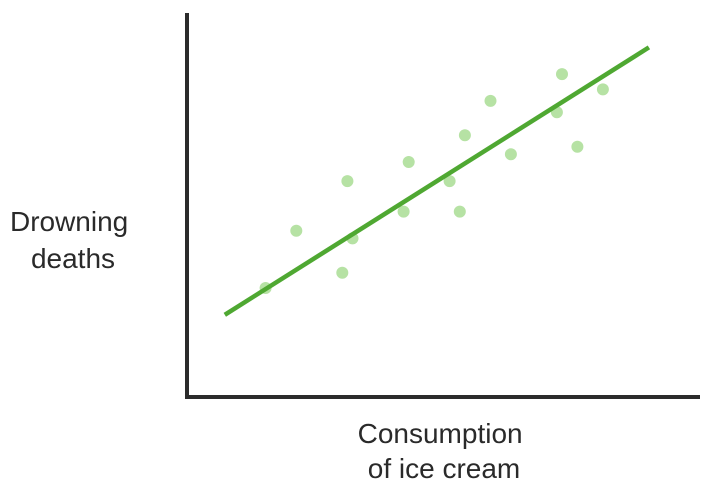  I want to click on x-axis-label: Consumption of ice cream, so click(444, 451).